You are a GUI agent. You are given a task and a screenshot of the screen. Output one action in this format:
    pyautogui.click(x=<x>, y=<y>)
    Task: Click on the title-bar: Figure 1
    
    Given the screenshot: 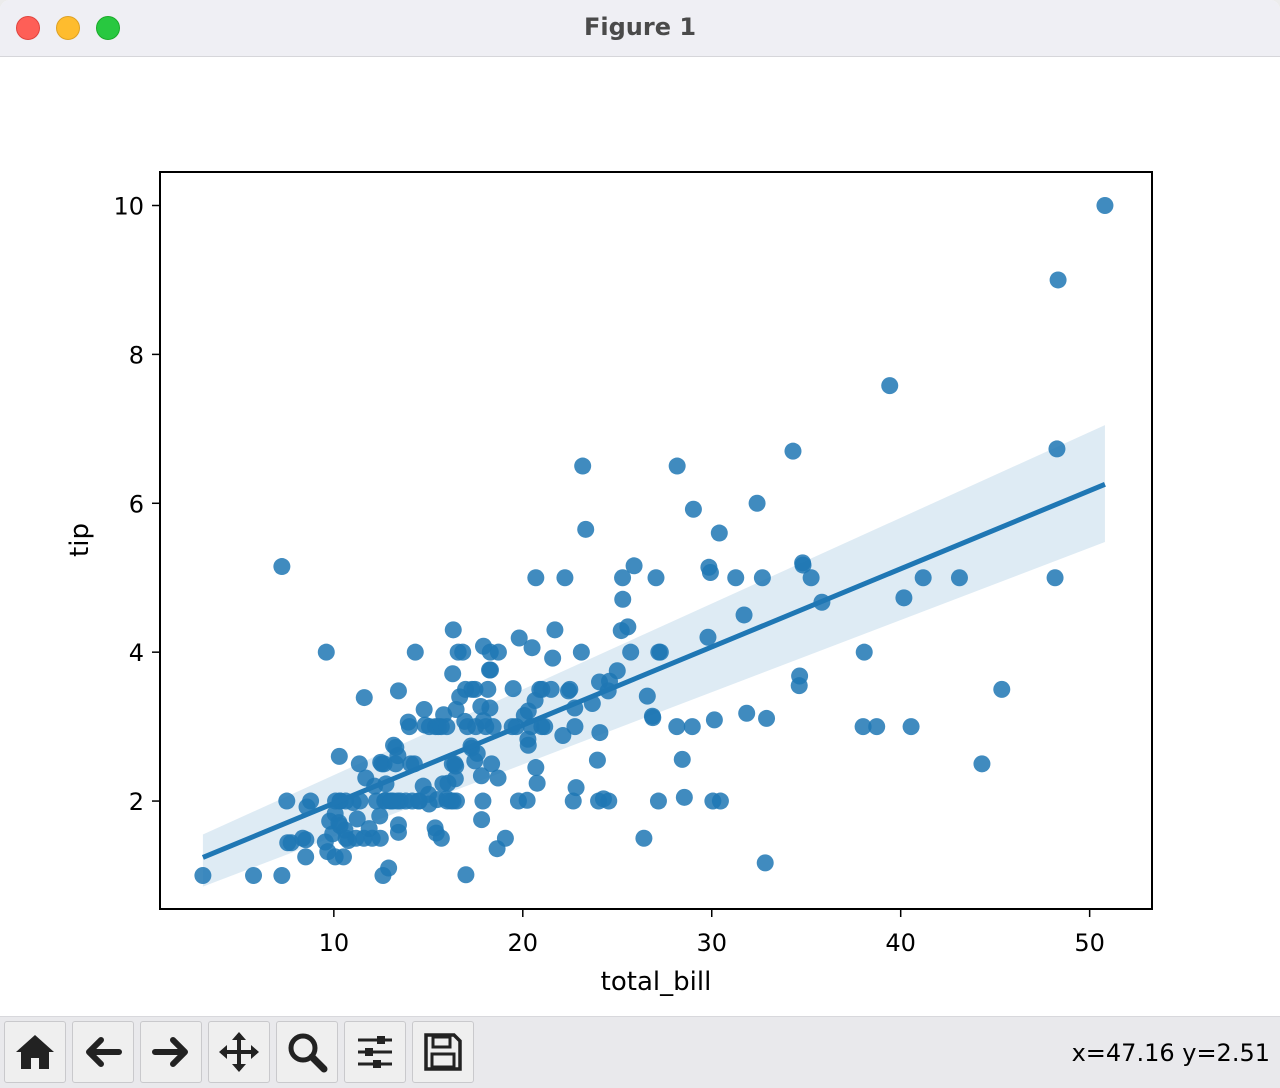 What is the action you would take?
    pyautogui.click(x=640, y=28)
    